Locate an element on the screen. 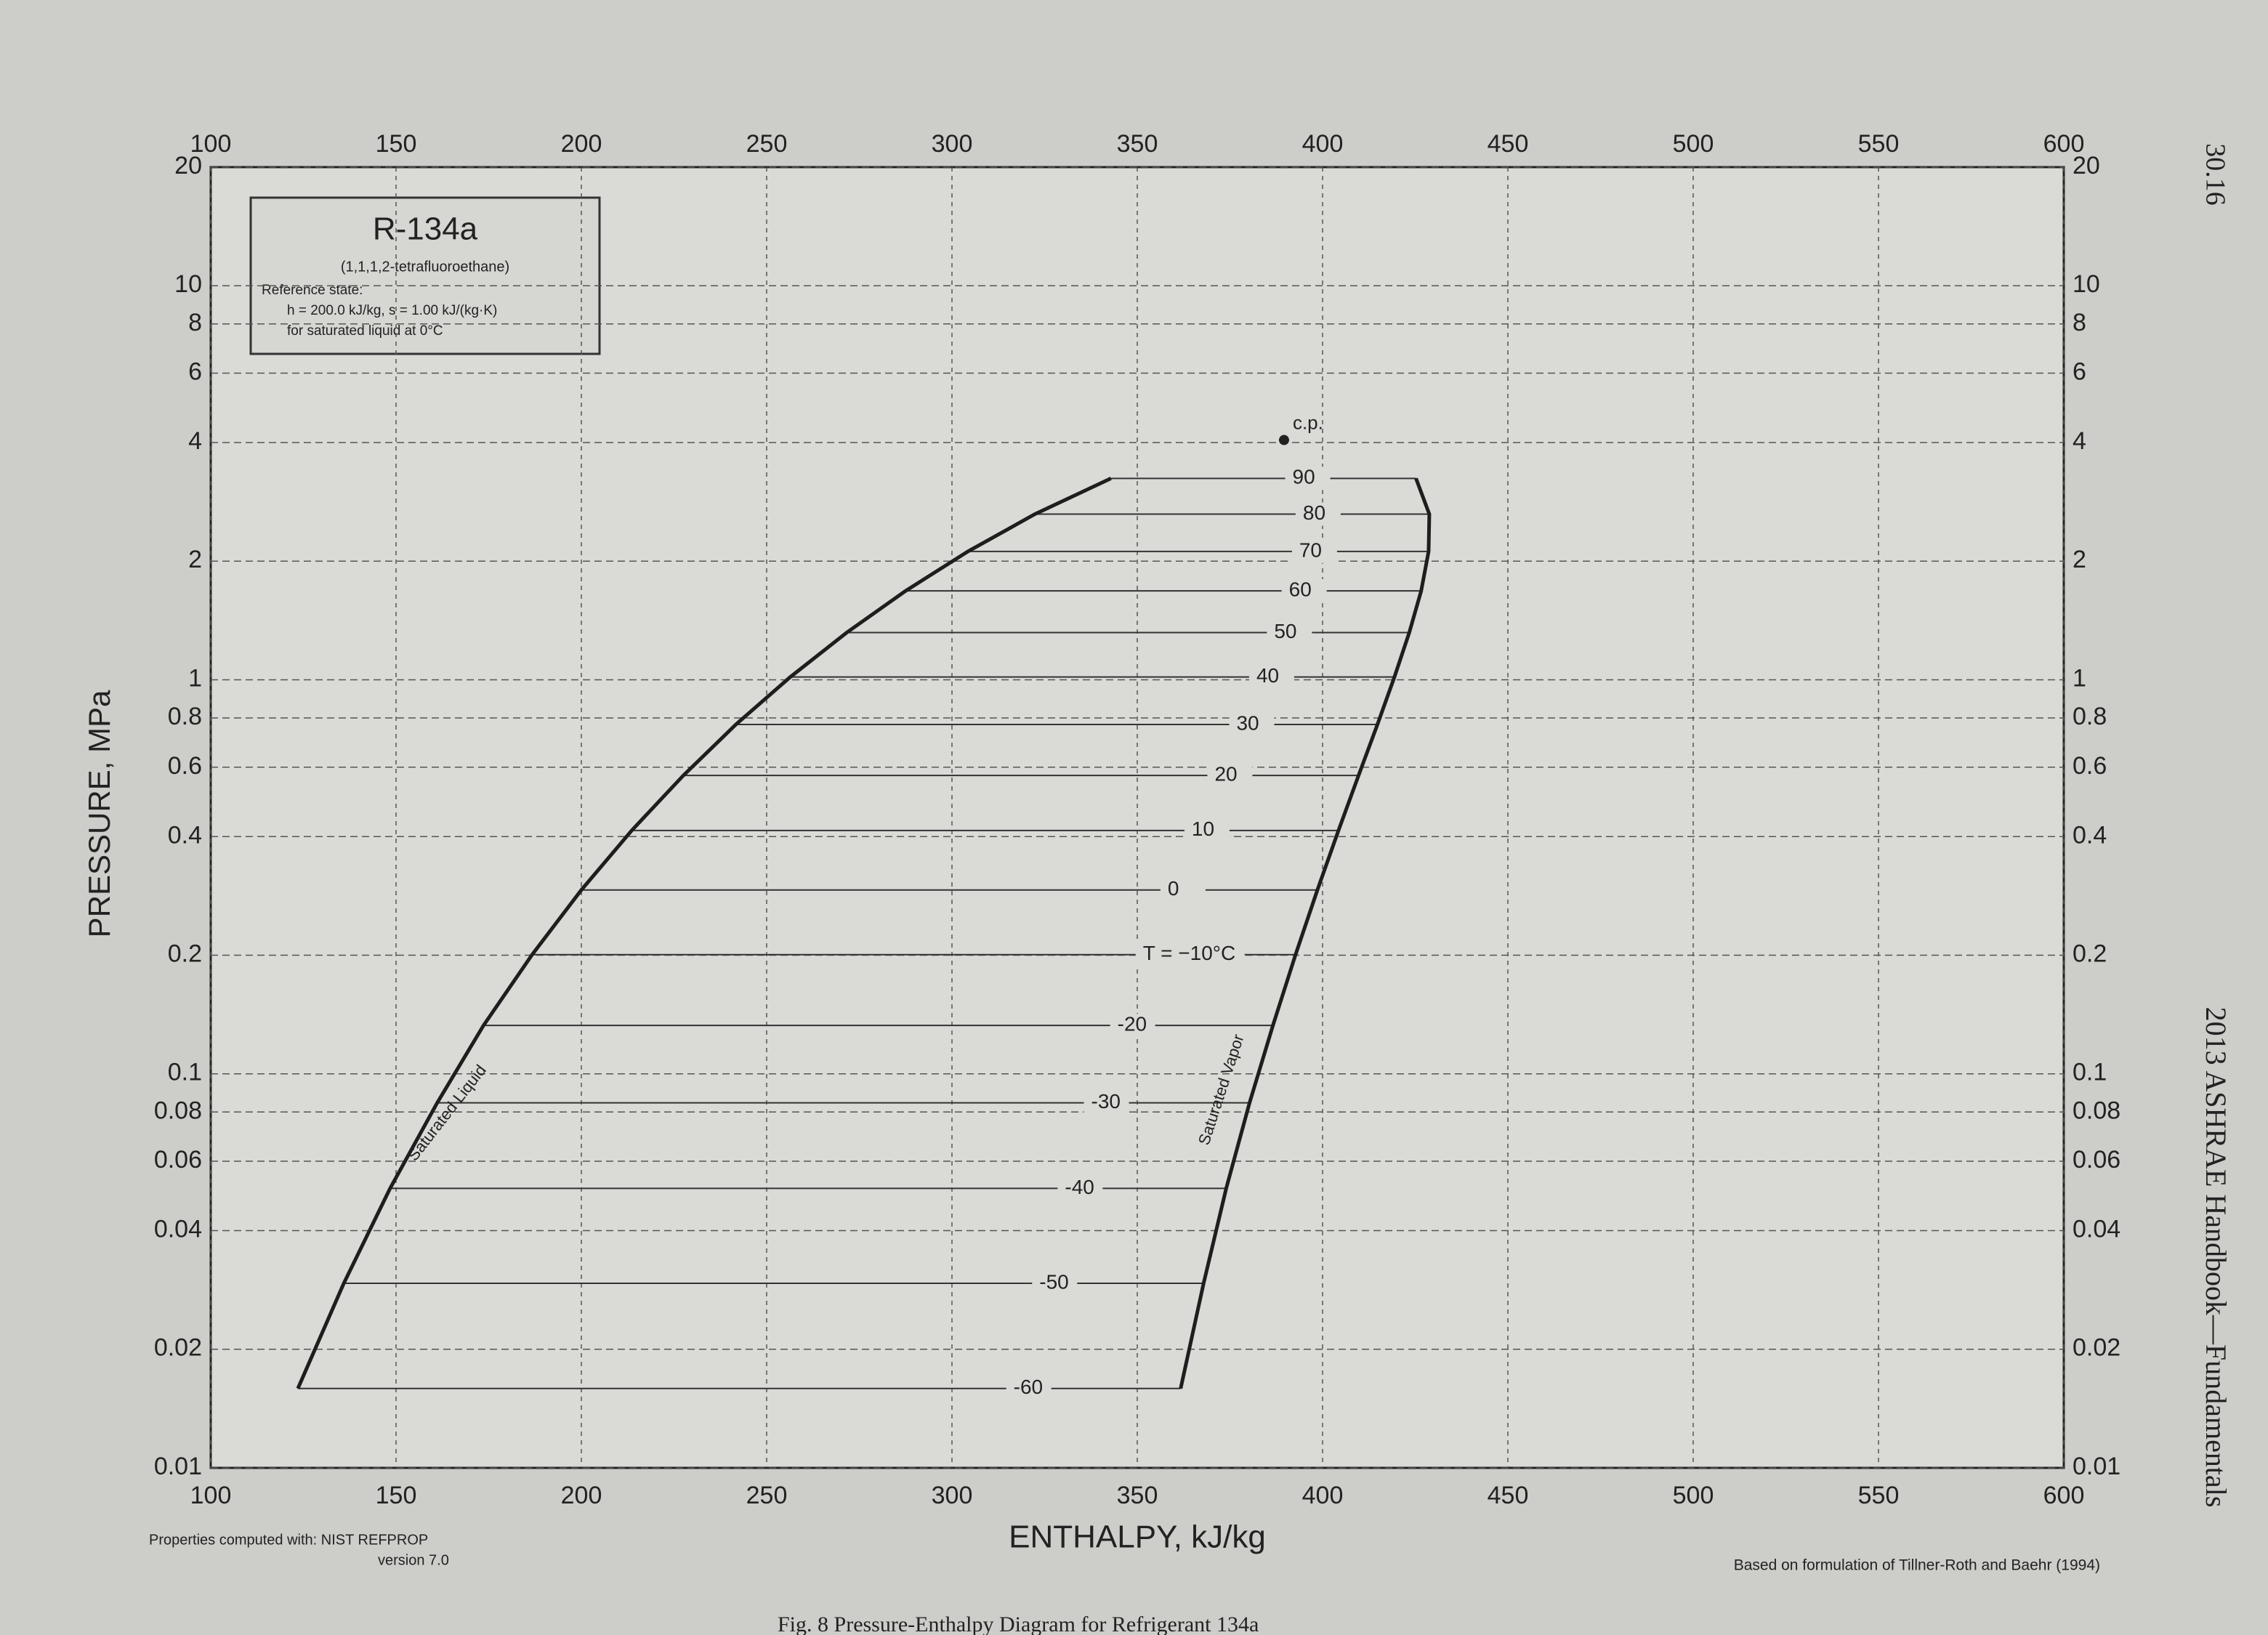 This screenshot has width=2268, height=1635. y-tick-label-right: 0.02 is located at coordinates (2096, 1348).